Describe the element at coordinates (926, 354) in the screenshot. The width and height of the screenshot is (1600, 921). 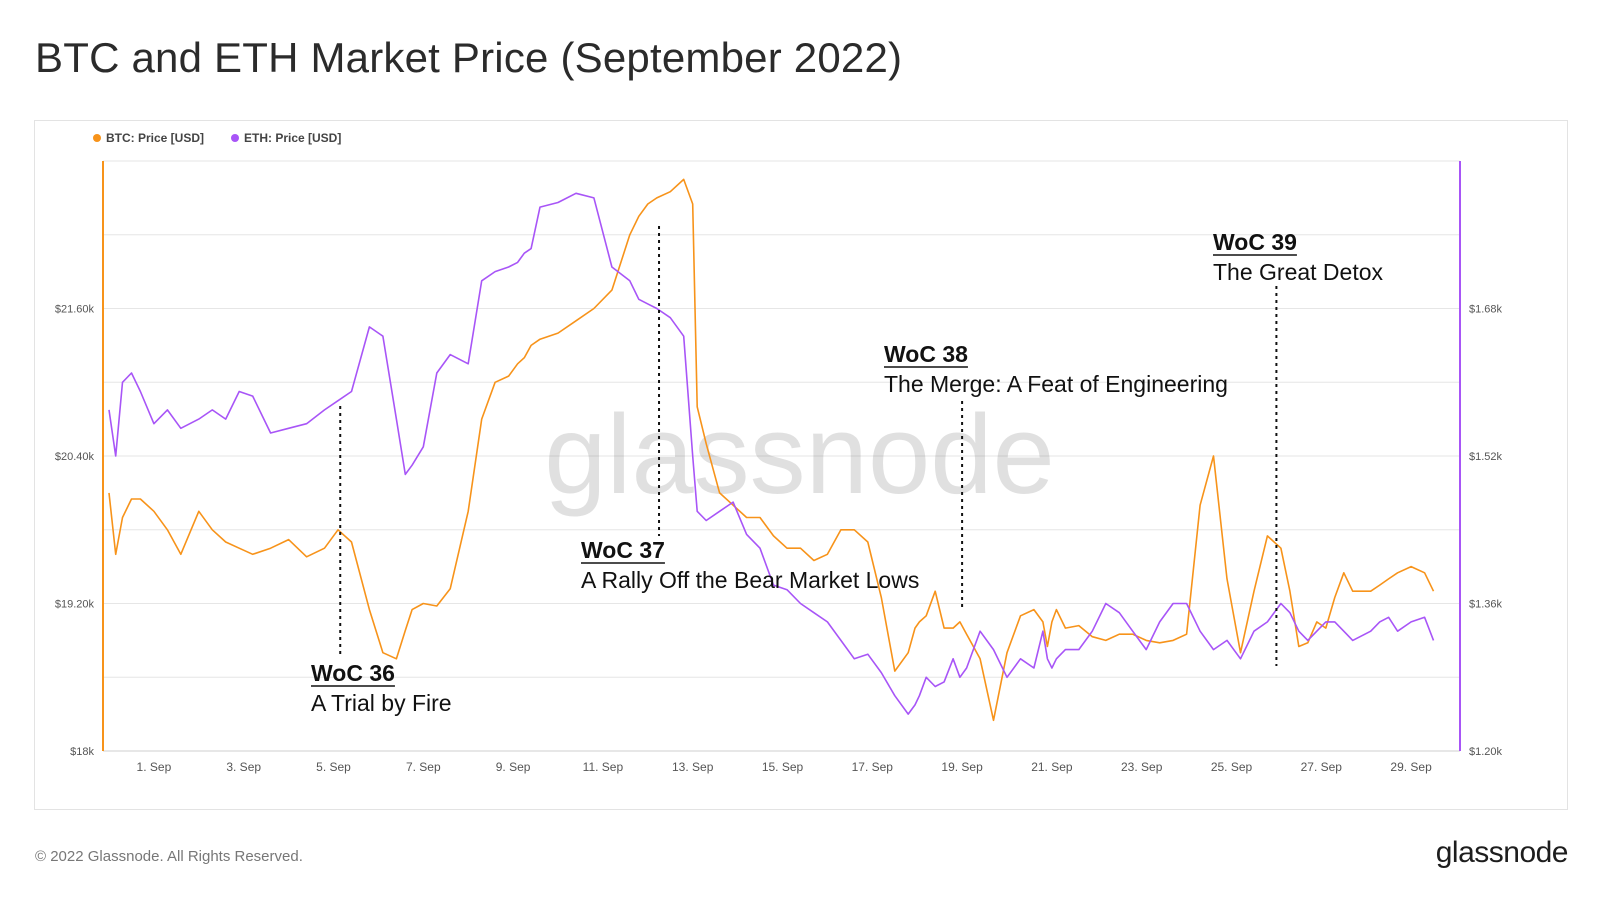
I see `annotation-title: WoC 38` at that location.